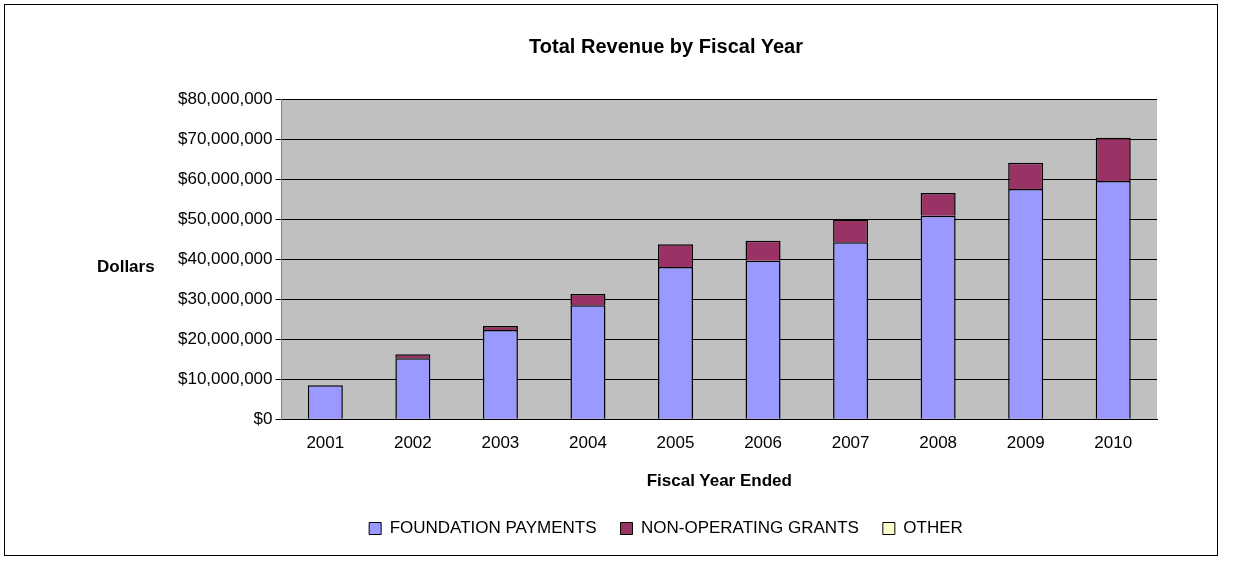 Image resolution: width=1236 pixels, height=561 pixels. Describe the element at coordinates (1113, 443) in the screenshot. I see `x-tick-label: 2010` at that location.